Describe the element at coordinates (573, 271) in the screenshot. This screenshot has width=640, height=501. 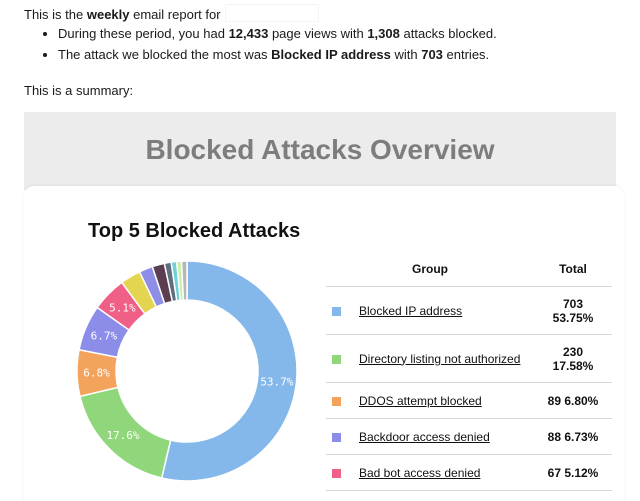
I see `total-column-header: Total` at that location.